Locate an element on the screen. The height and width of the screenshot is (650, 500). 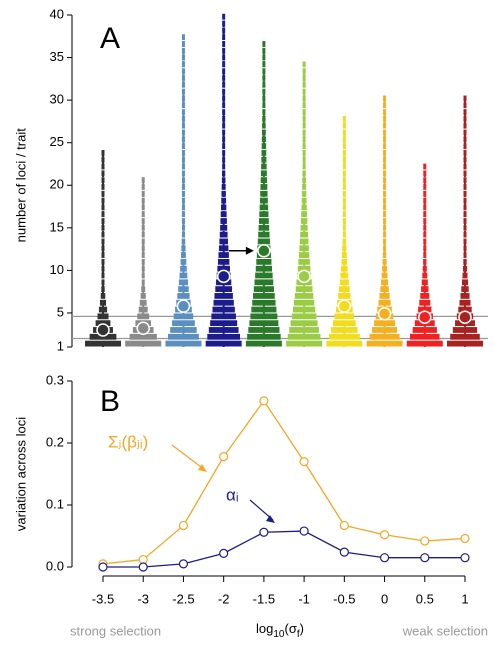
x-tick-label: 0.5 is located at coordinates (425, 598).